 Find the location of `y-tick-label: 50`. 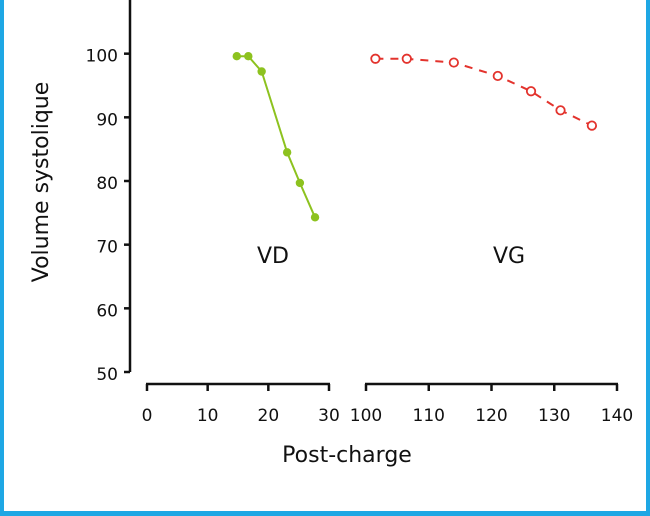

y-tick-label: 50 is located at coordinates (107, 375).